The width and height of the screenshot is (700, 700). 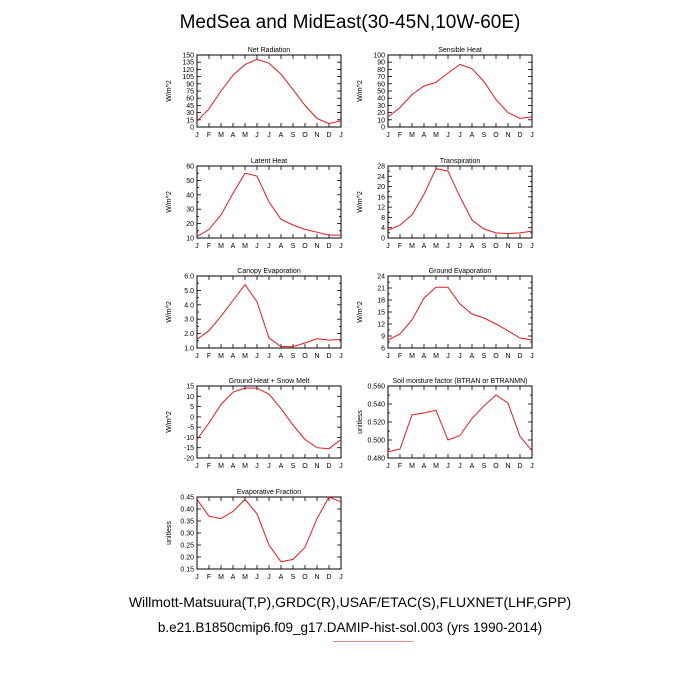 I want to click on y-tick-label: -20, so click(x=189, y=459).